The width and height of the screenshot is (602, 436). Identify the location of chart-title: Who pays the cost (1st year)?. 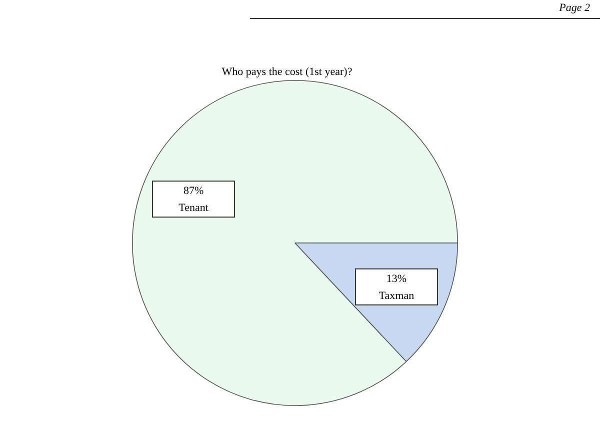
(287, 72).